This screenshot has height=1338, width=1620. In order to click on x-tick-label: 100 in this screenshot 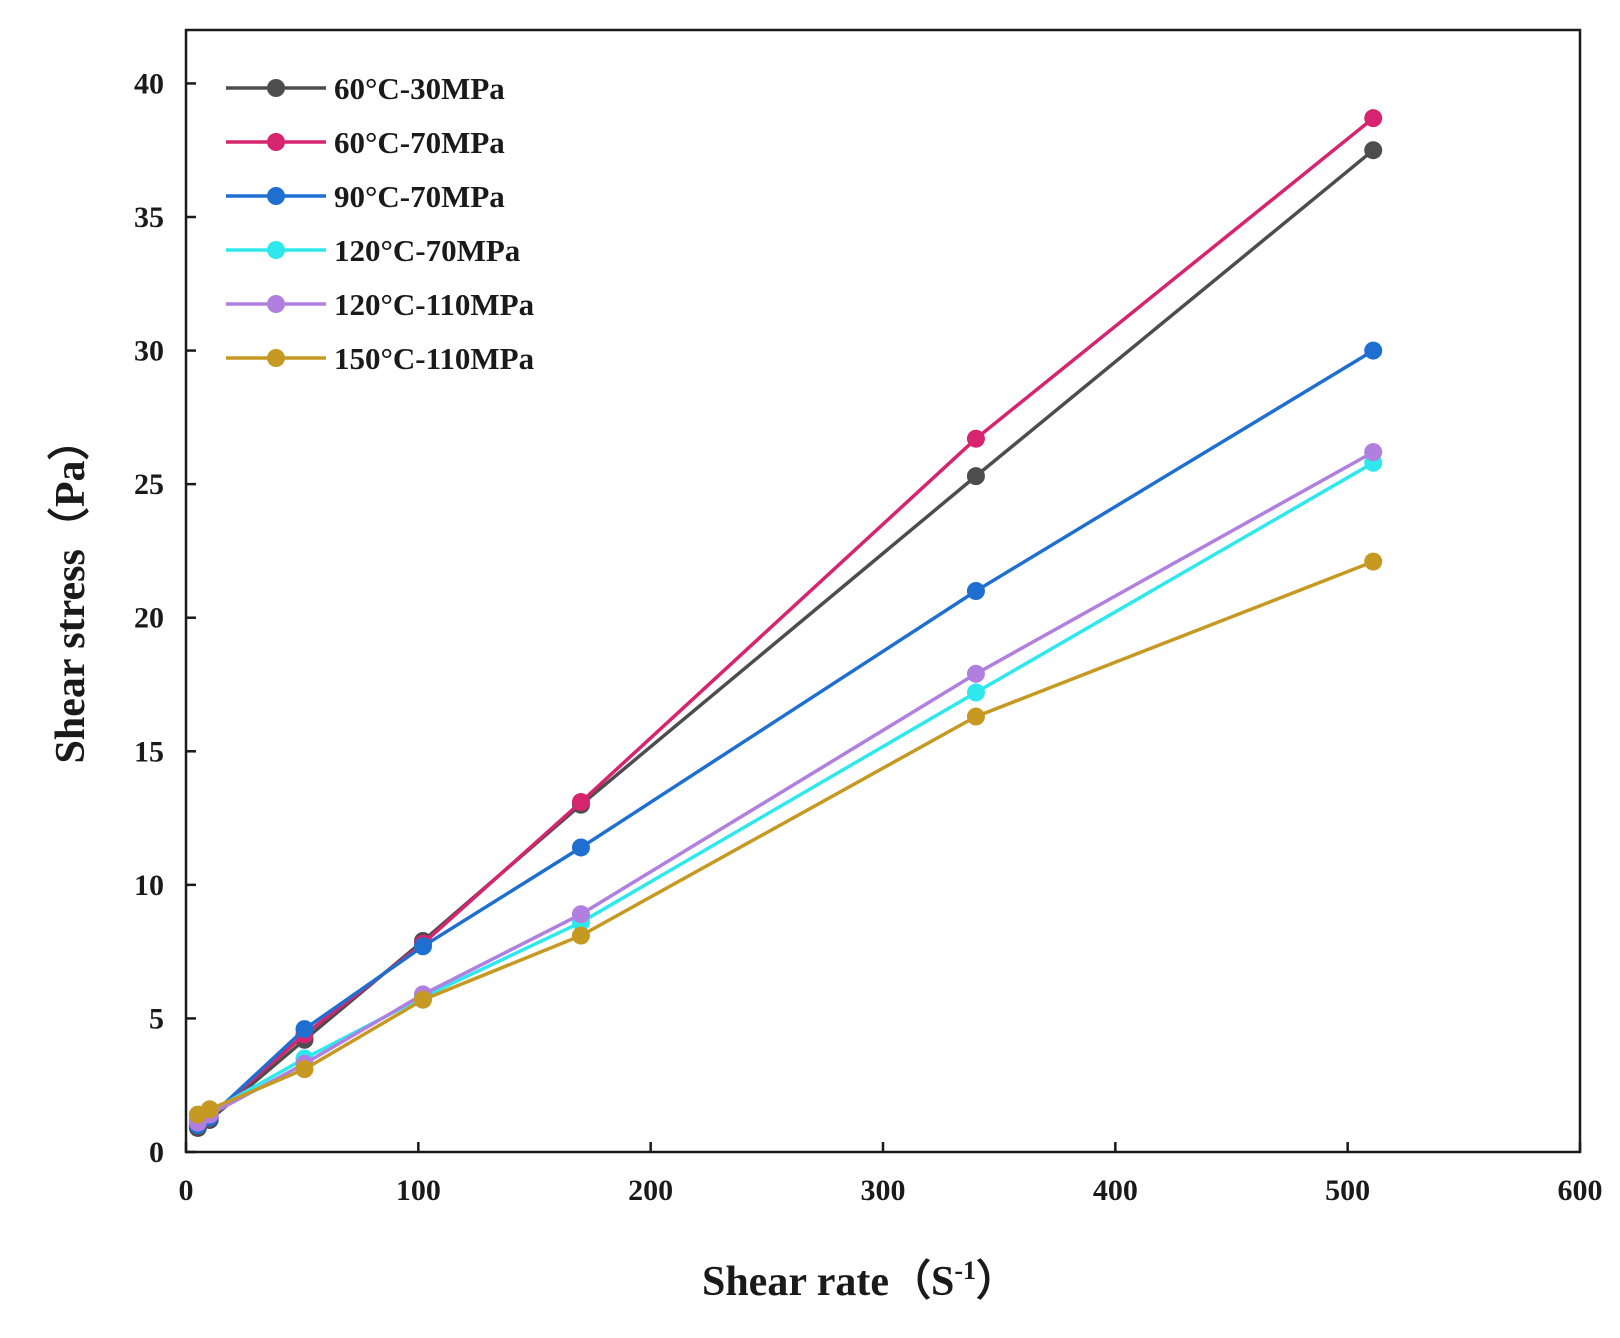, I will do `click(418, 1190)`.